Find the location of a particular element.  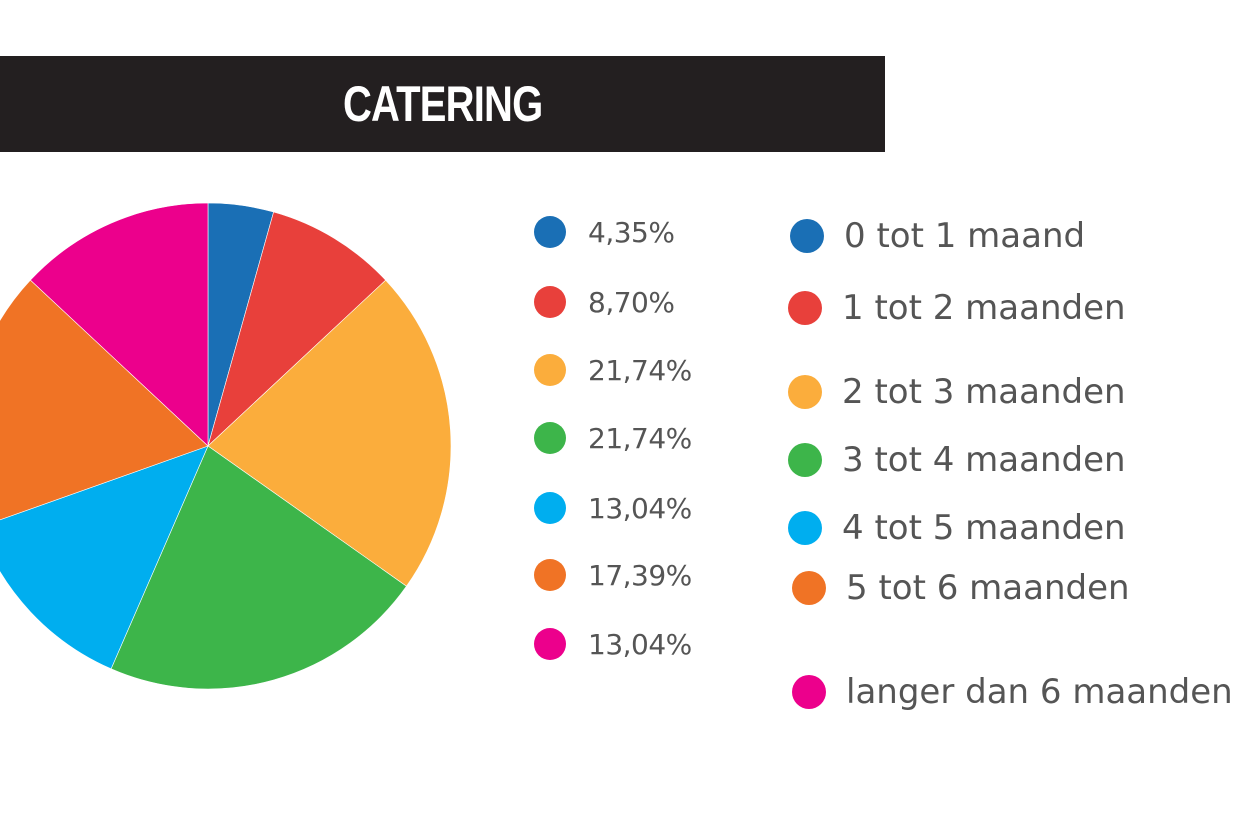

category-label: 5 tot 6 maanden is located at coordinates (988, 588).